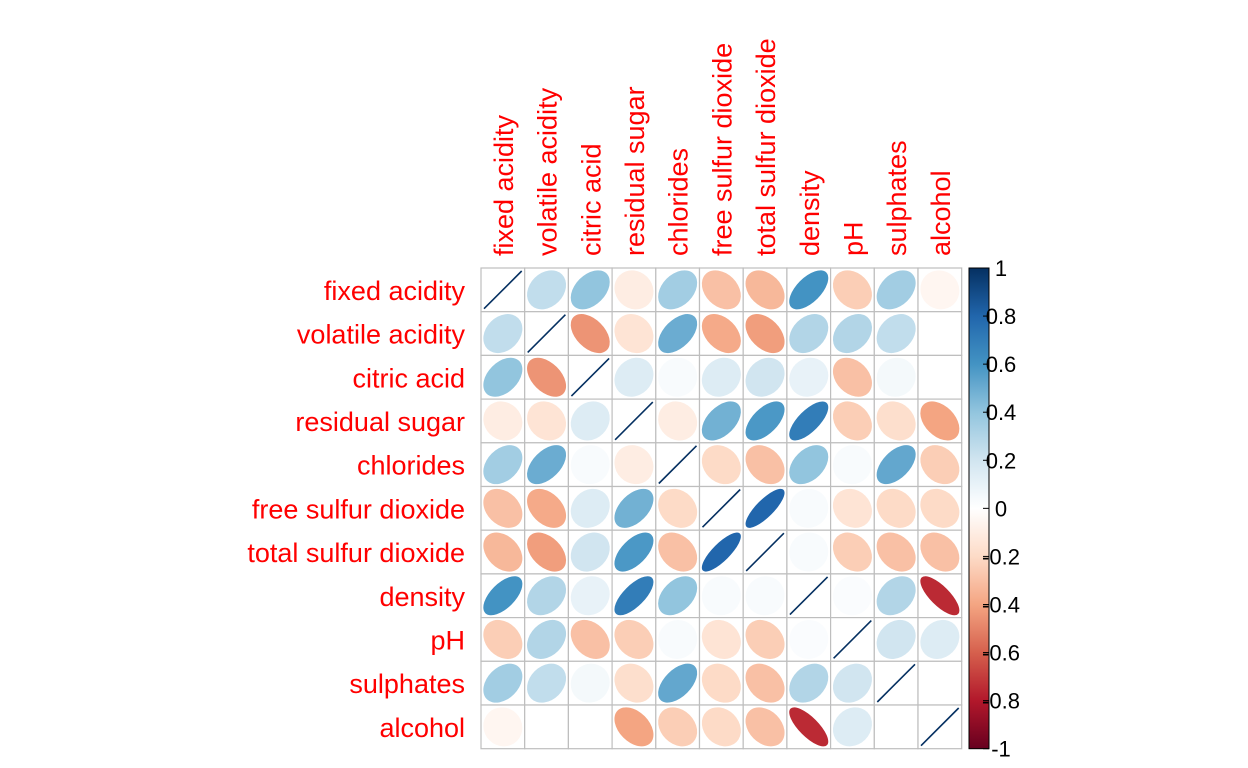  Describe the element at coordinates (547, 377) in the screenshot. I see `cell-citric-acid-x-volatile-acidity` at that location.